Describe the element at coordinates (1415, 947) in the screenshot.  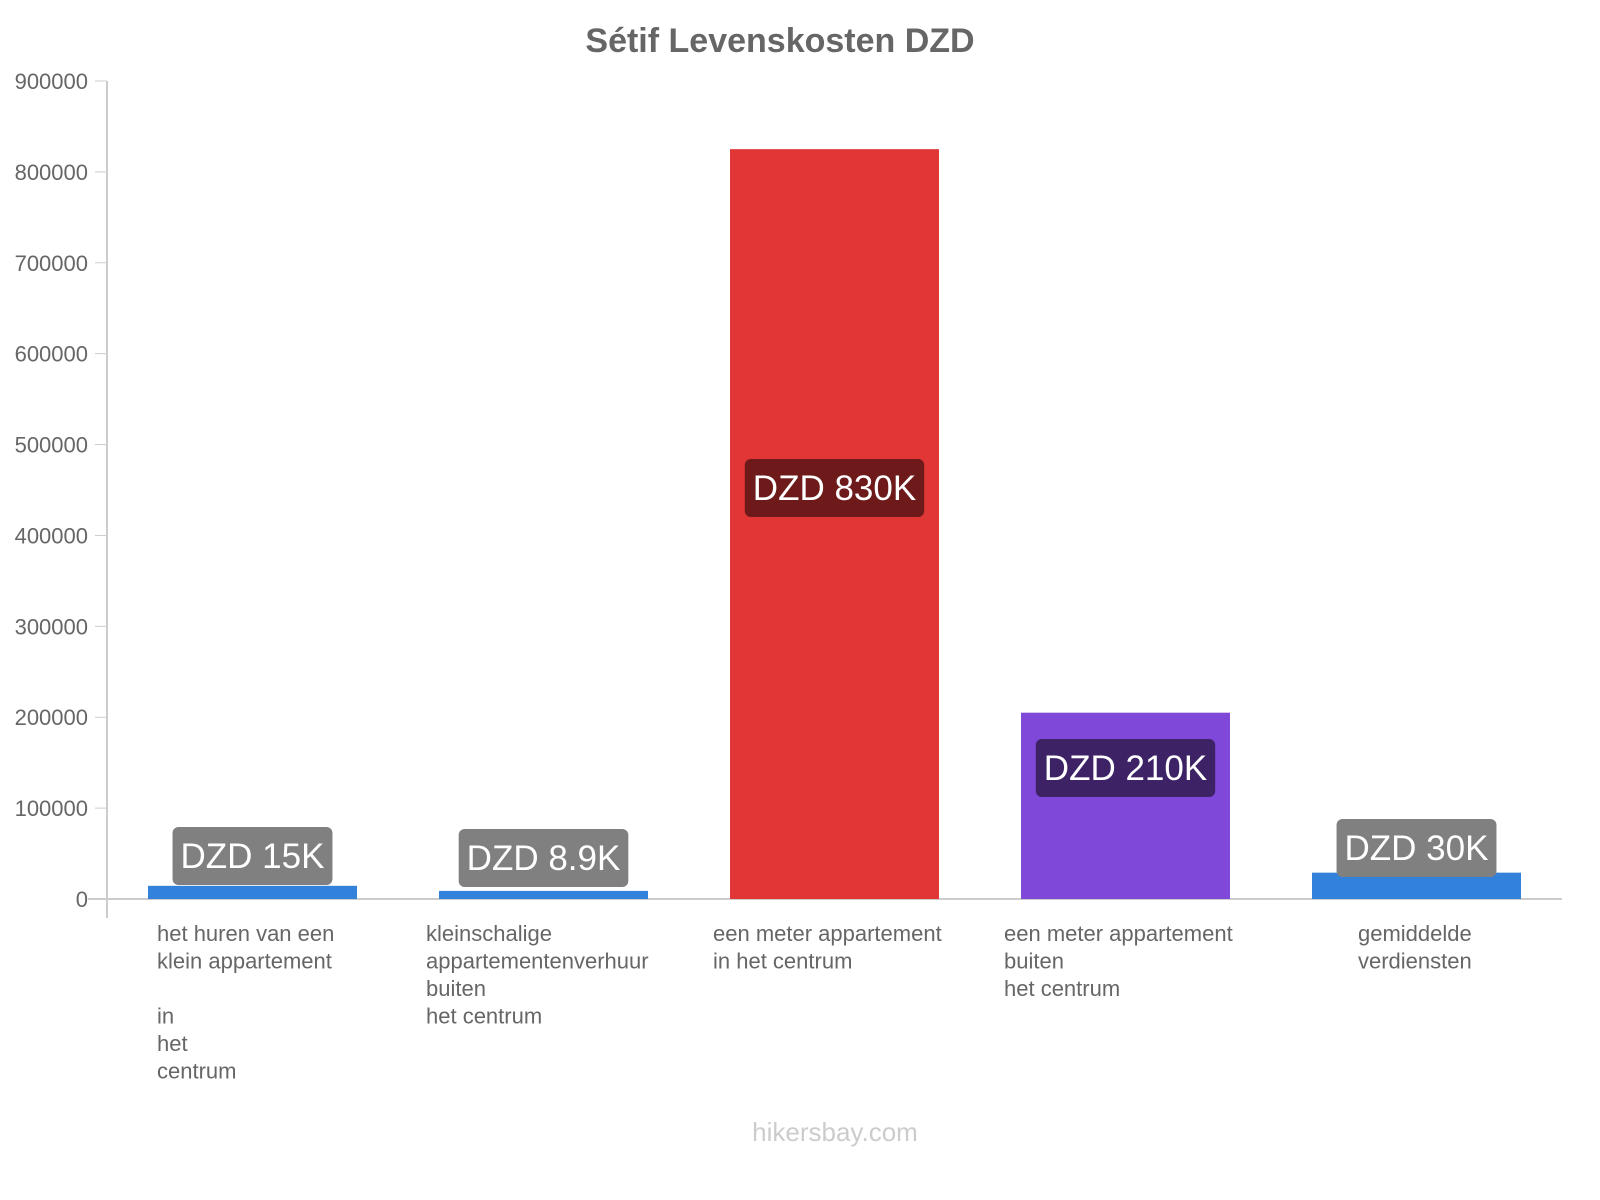
I see `x-category-label: gemiddelde verdiensten` at that location.